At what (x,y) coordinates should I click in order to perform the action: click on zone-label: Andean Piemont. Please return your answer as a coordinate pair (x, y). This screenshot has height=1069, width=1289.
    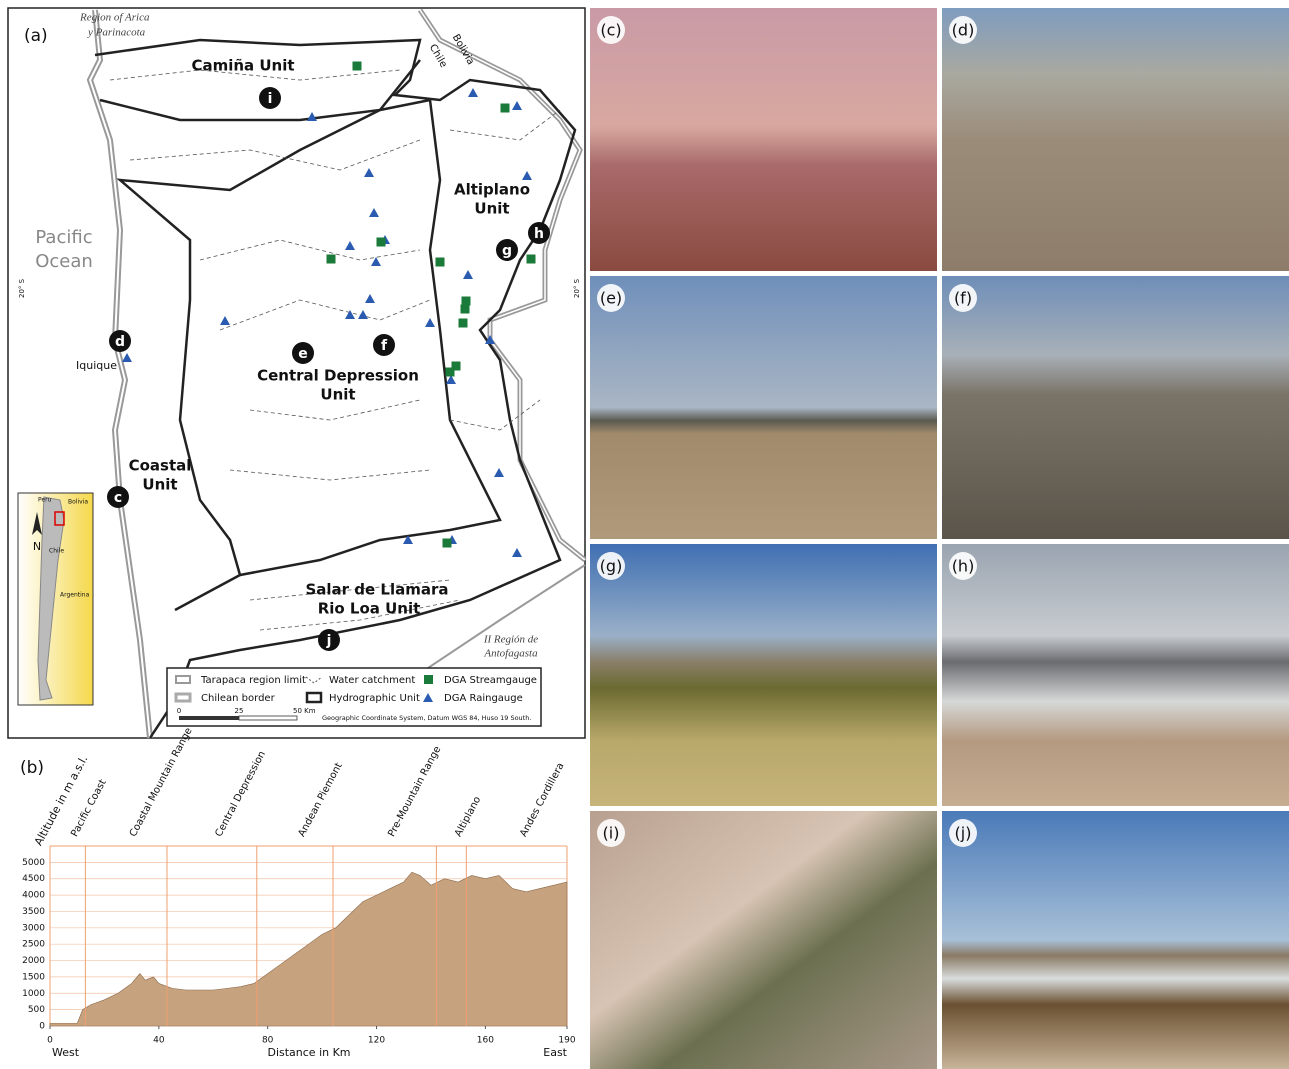
    Looking at the image, I should click on (320, 800).